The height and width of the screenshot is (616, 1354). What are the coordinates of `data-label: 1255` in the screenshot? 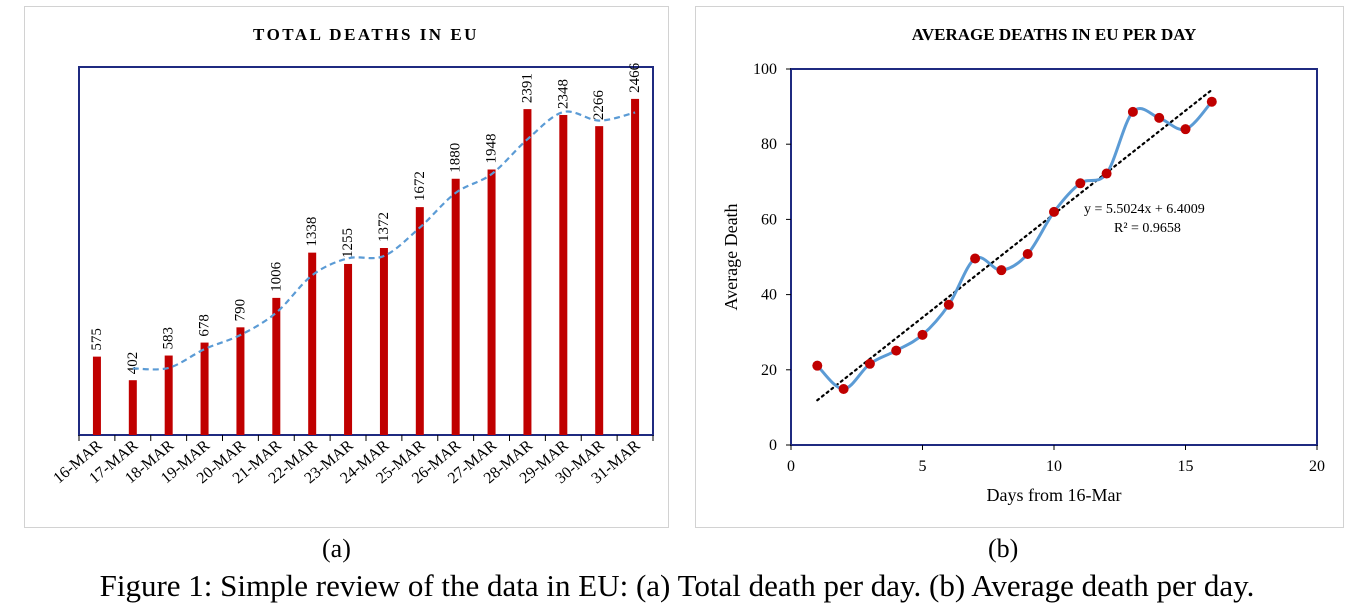 It's located at (348, 243).